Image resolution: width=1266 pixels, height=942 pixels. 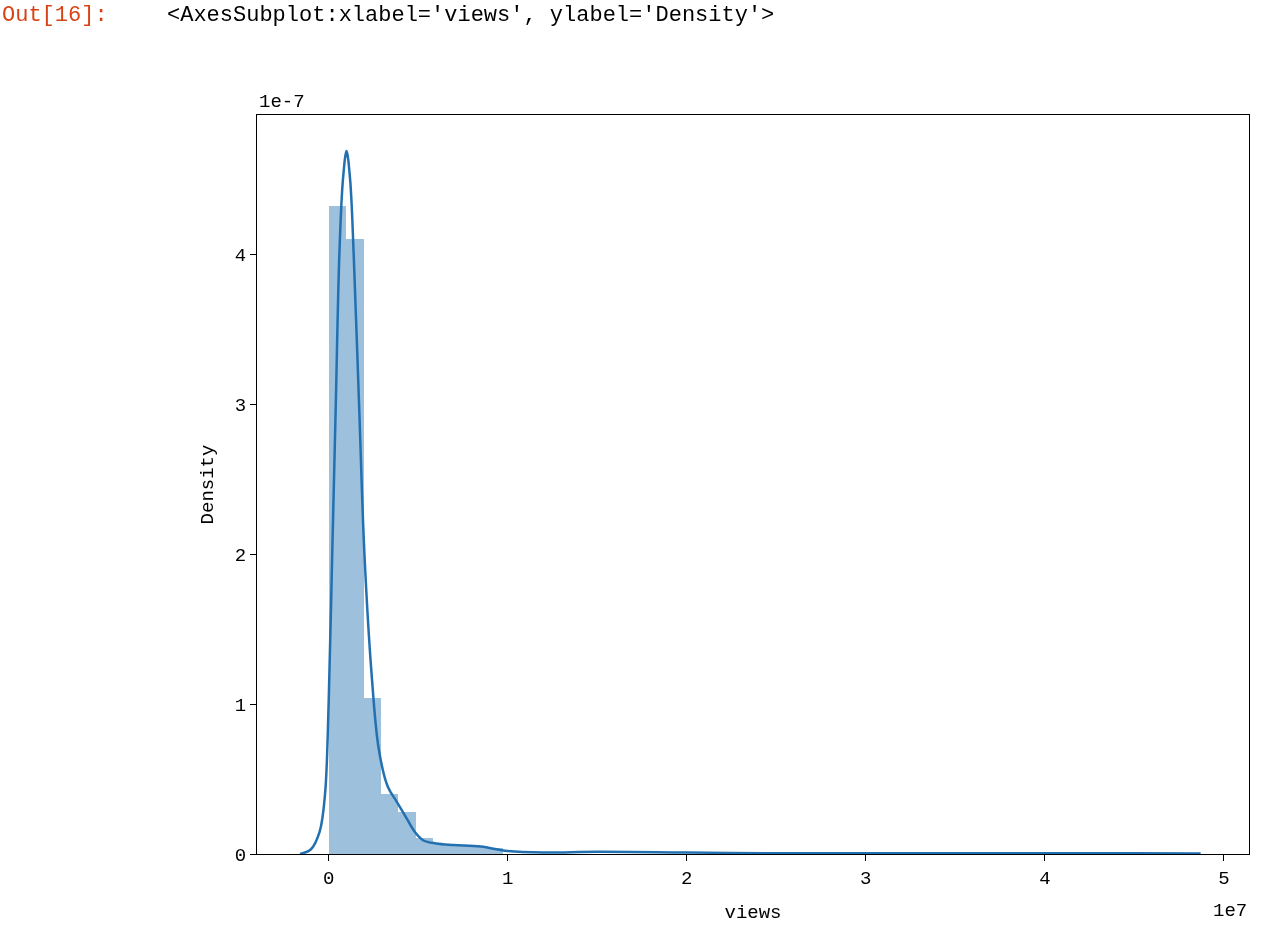 I want to click on text: <AxesSubplot:xlabel='views', ylabel='Density'>, so click(x=471, y=15).